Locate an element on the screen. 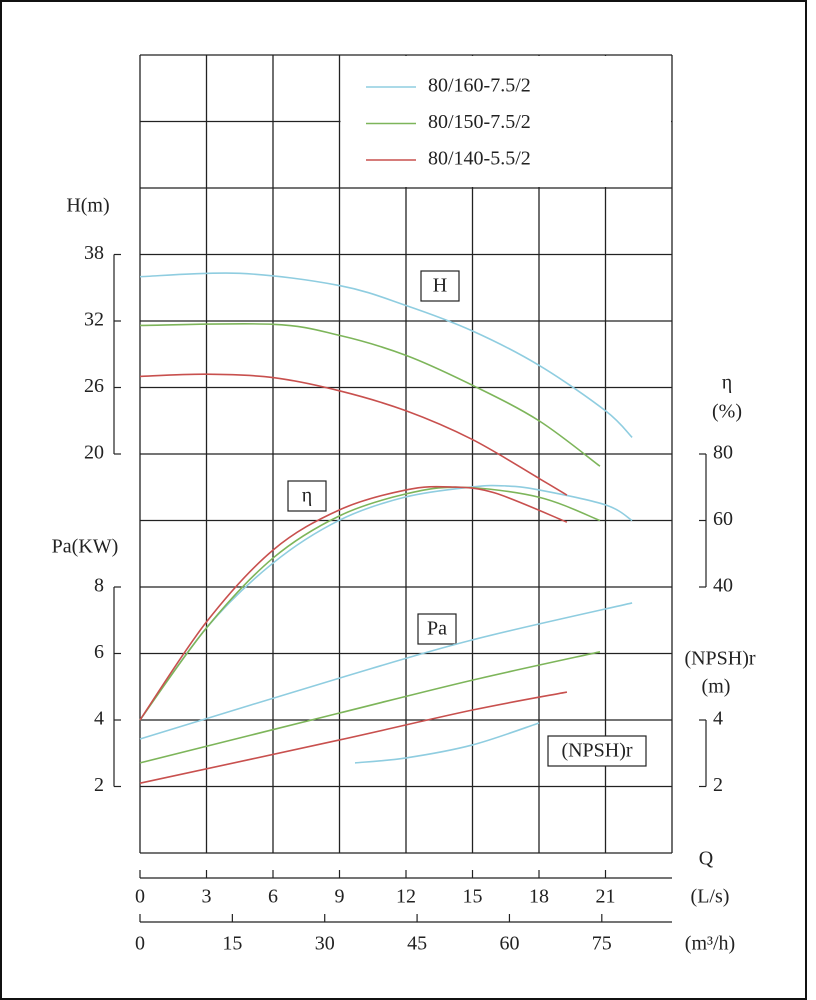 The image size is (816, 1000). legend-label: 80/140-5.5/2 is located at coordinates (479, 159).